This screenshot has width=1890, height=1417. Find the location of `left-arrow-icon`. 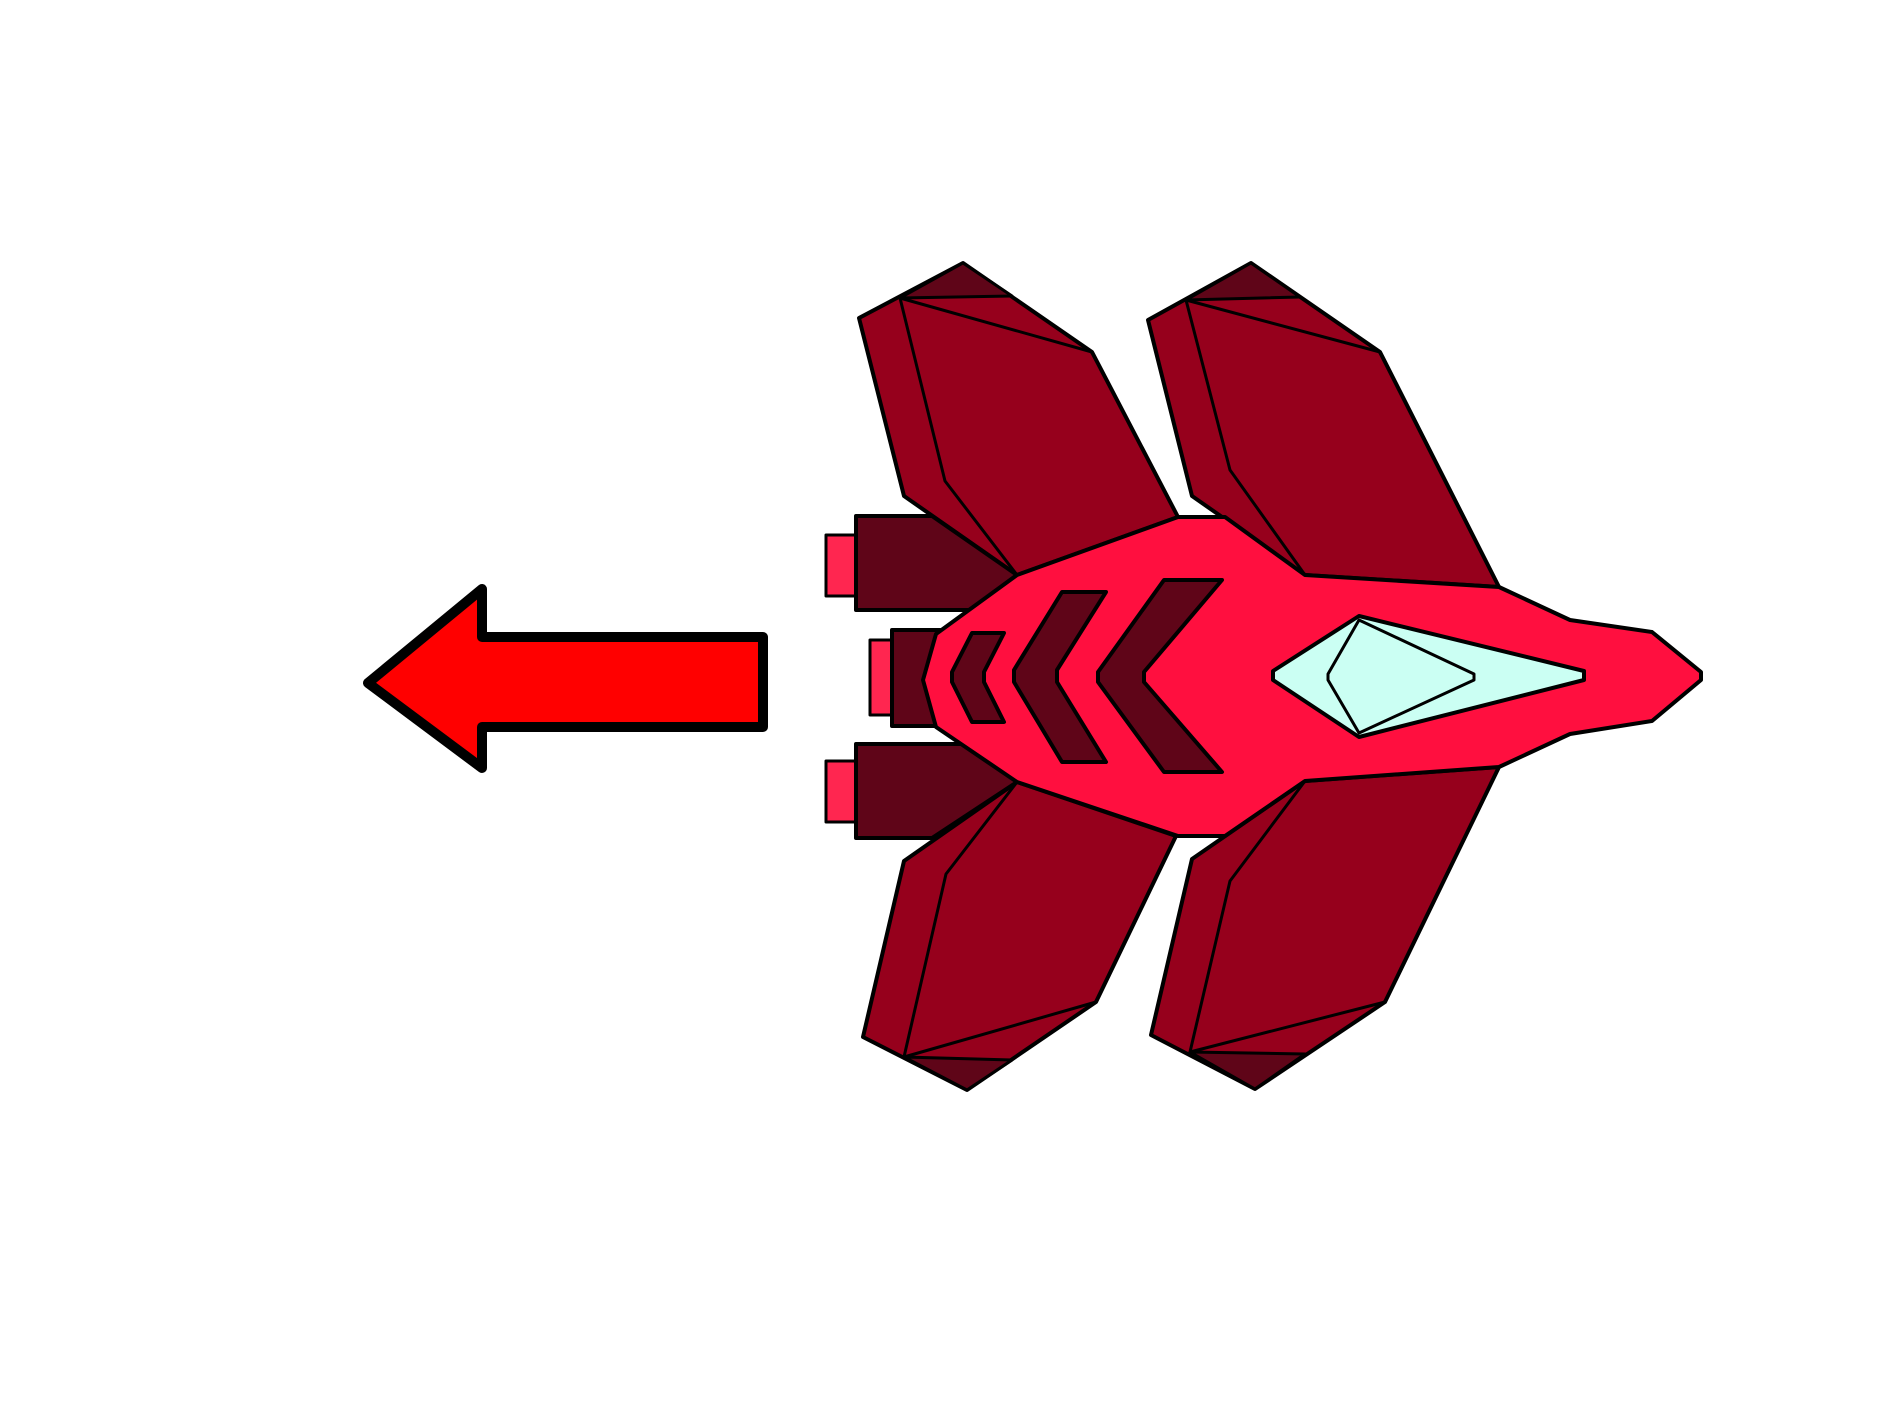

left-arrow-icon is located at coordinates (565, 678).